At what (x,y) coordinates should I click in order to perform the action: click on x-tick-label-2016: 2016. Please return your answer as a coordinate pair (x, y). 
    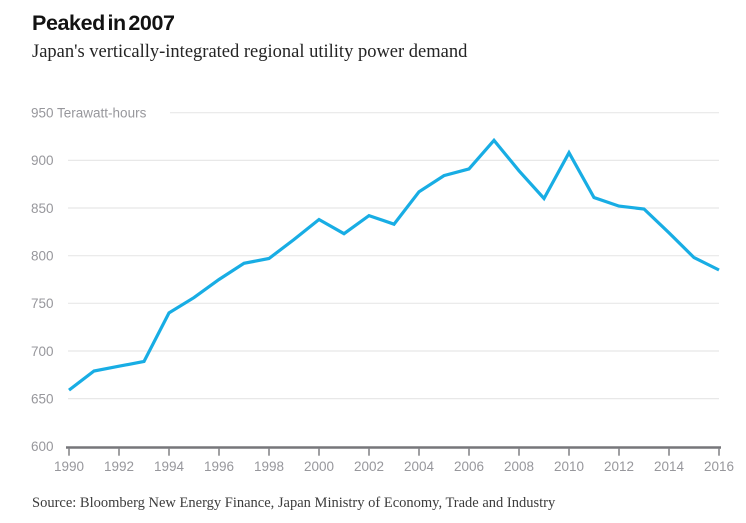
    Looking at the image, I should click on (719, 466).